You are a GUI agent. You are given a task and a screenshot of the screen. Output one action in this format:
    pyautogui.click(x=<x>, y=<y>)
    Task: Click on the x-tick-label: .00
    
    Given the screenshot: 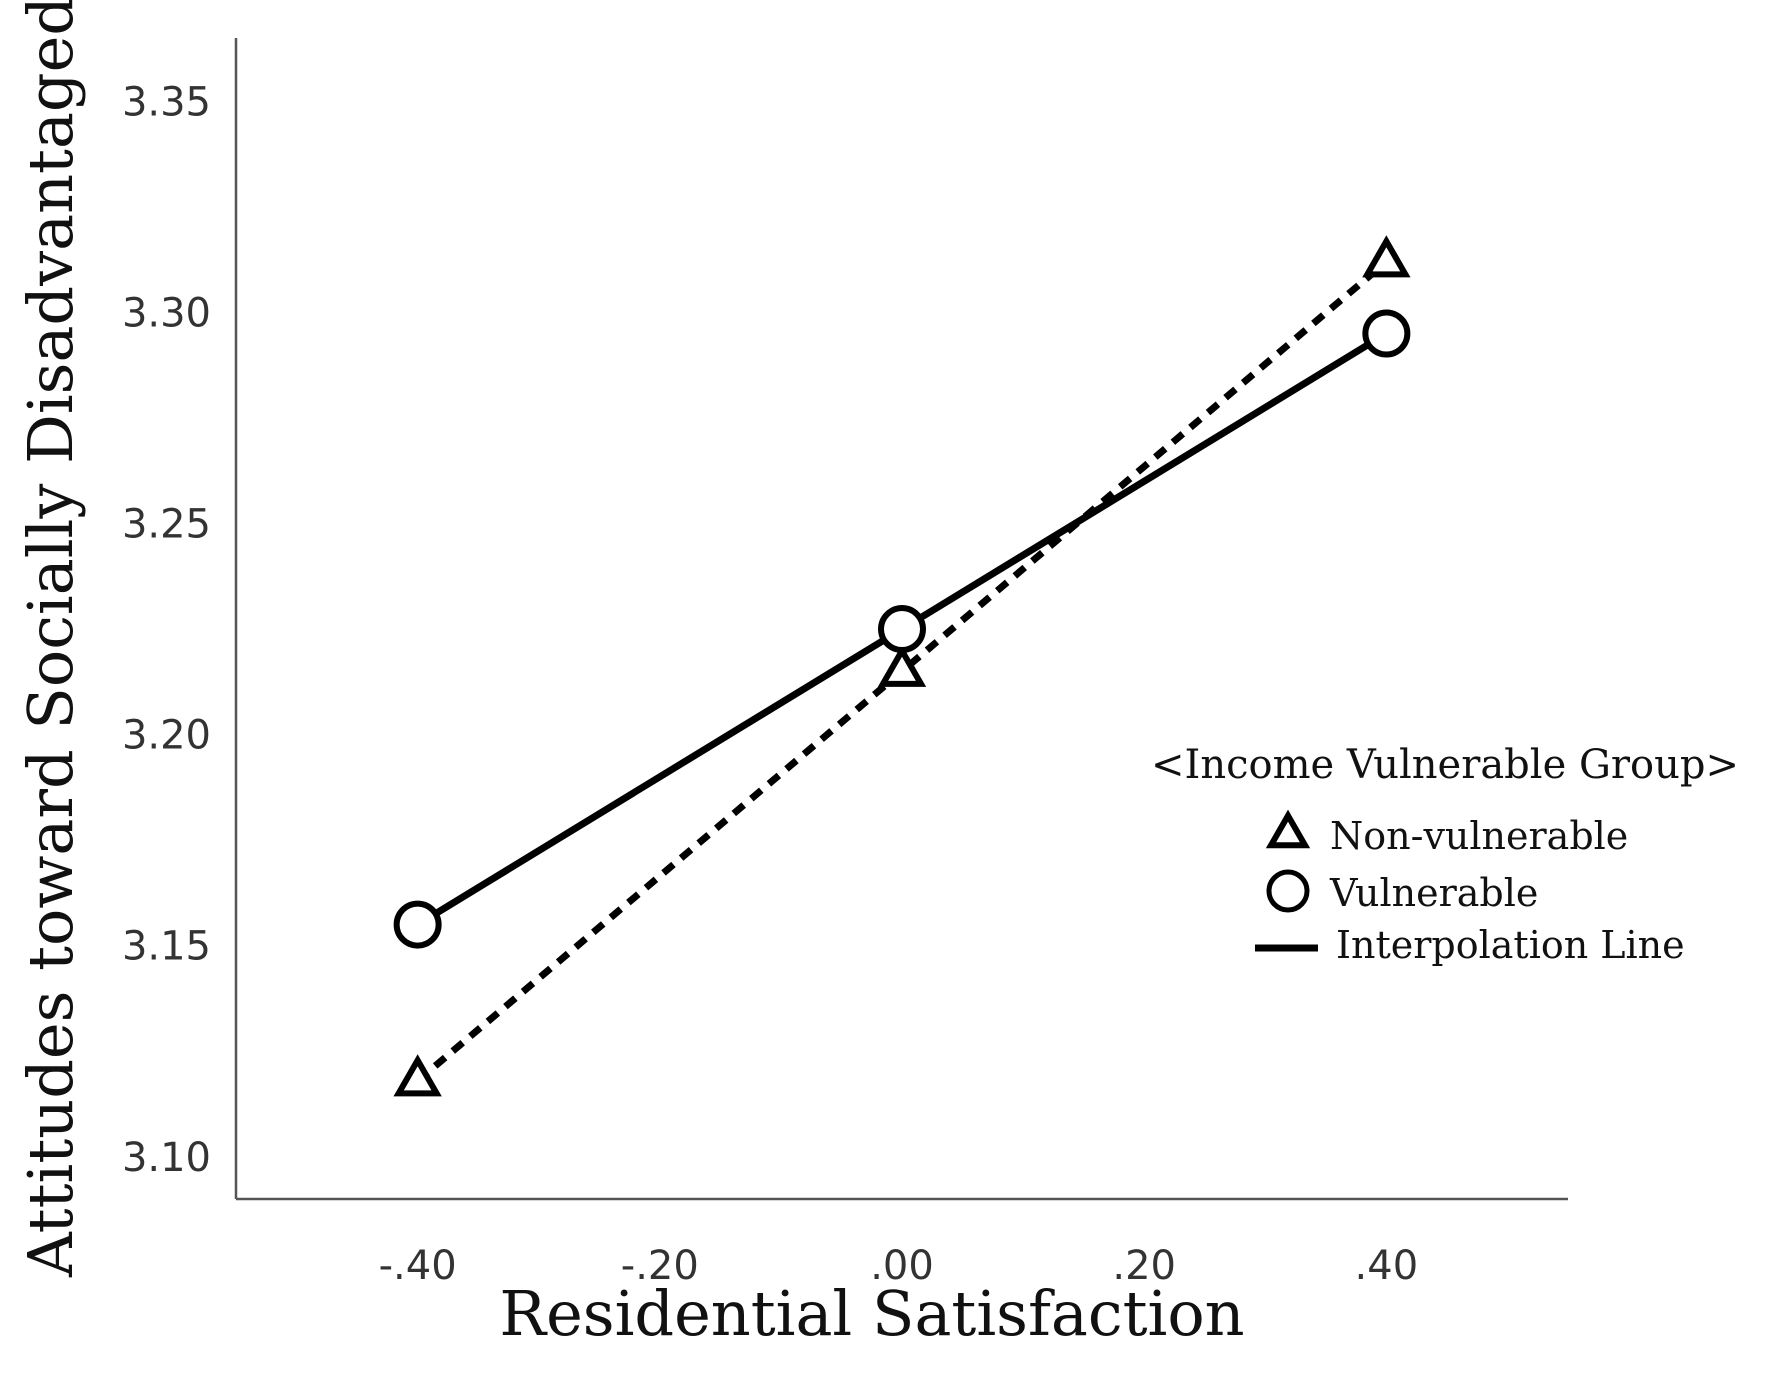 What is the action you would take?
    pyautogui.click(x=902, y=1266)
    